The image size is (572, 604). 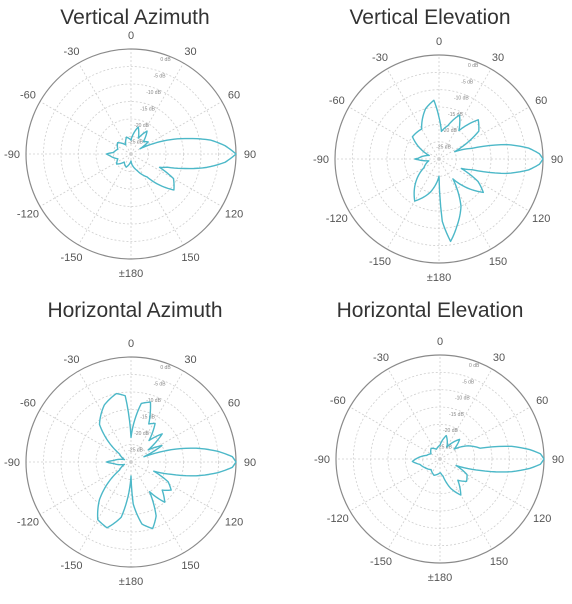 I want to click on chart-title: Vertical Azimuth, so click(x=135, y=17).